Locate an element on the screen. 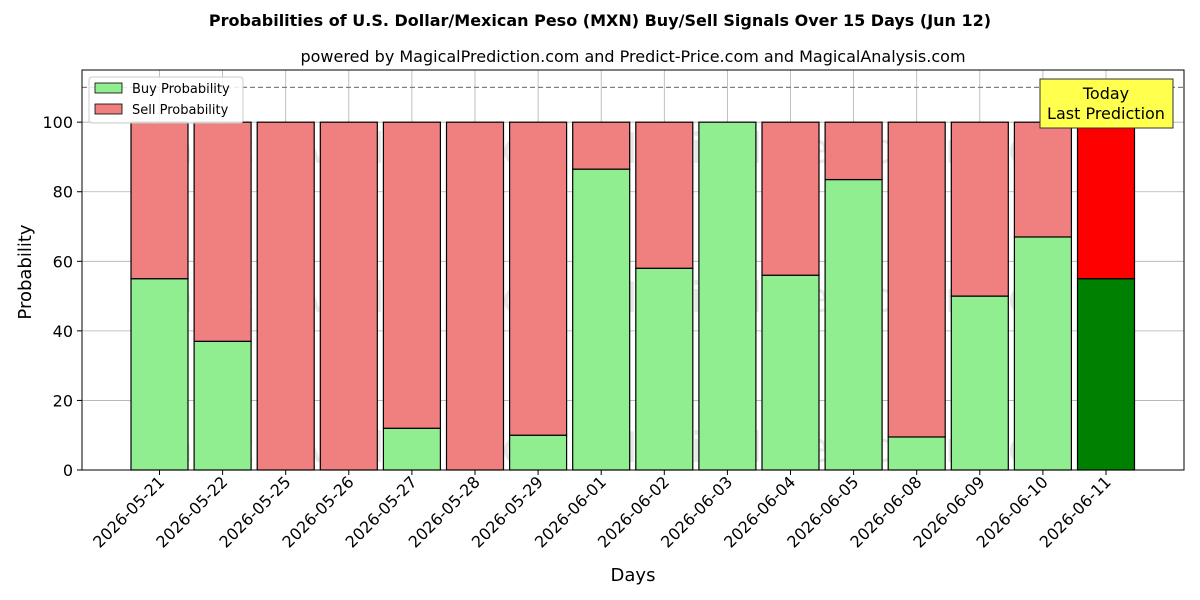  legend-label: Buy Probability is located at coordinates (181, 89).